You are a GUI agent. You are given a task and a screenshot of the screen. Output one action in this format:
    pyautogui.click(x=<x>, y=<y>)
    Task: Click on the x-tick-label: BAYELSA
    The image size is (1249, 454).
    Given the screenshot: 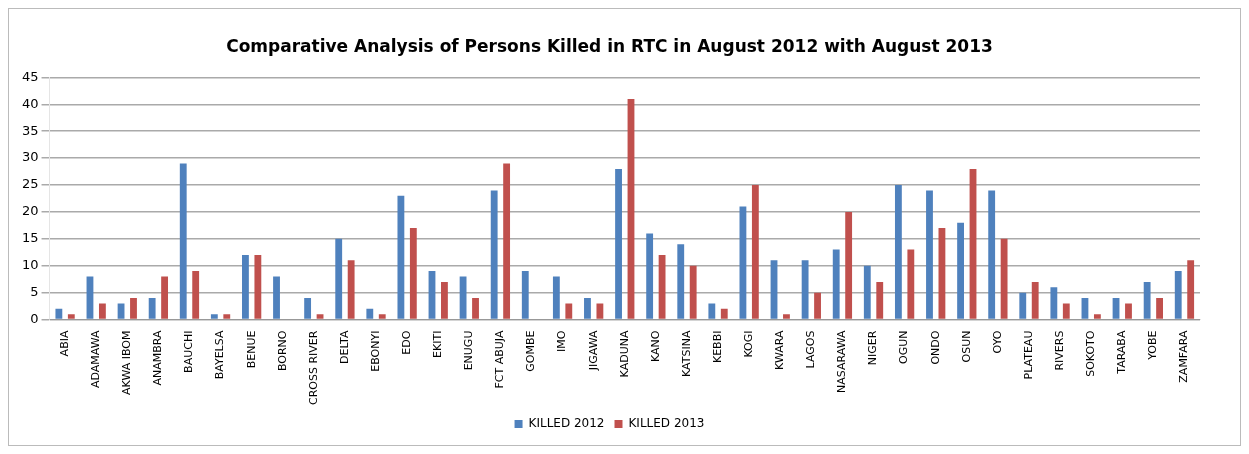 What is the action you would take?
    pyautogui.click(x=220, y=355)
    